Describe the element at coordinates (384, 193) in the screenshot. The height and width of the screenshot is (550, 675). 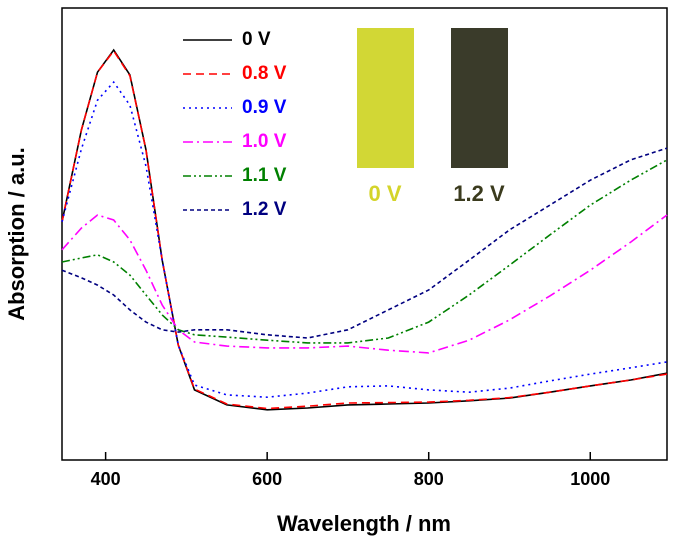
I see `inset-label: 0 V` at that location.